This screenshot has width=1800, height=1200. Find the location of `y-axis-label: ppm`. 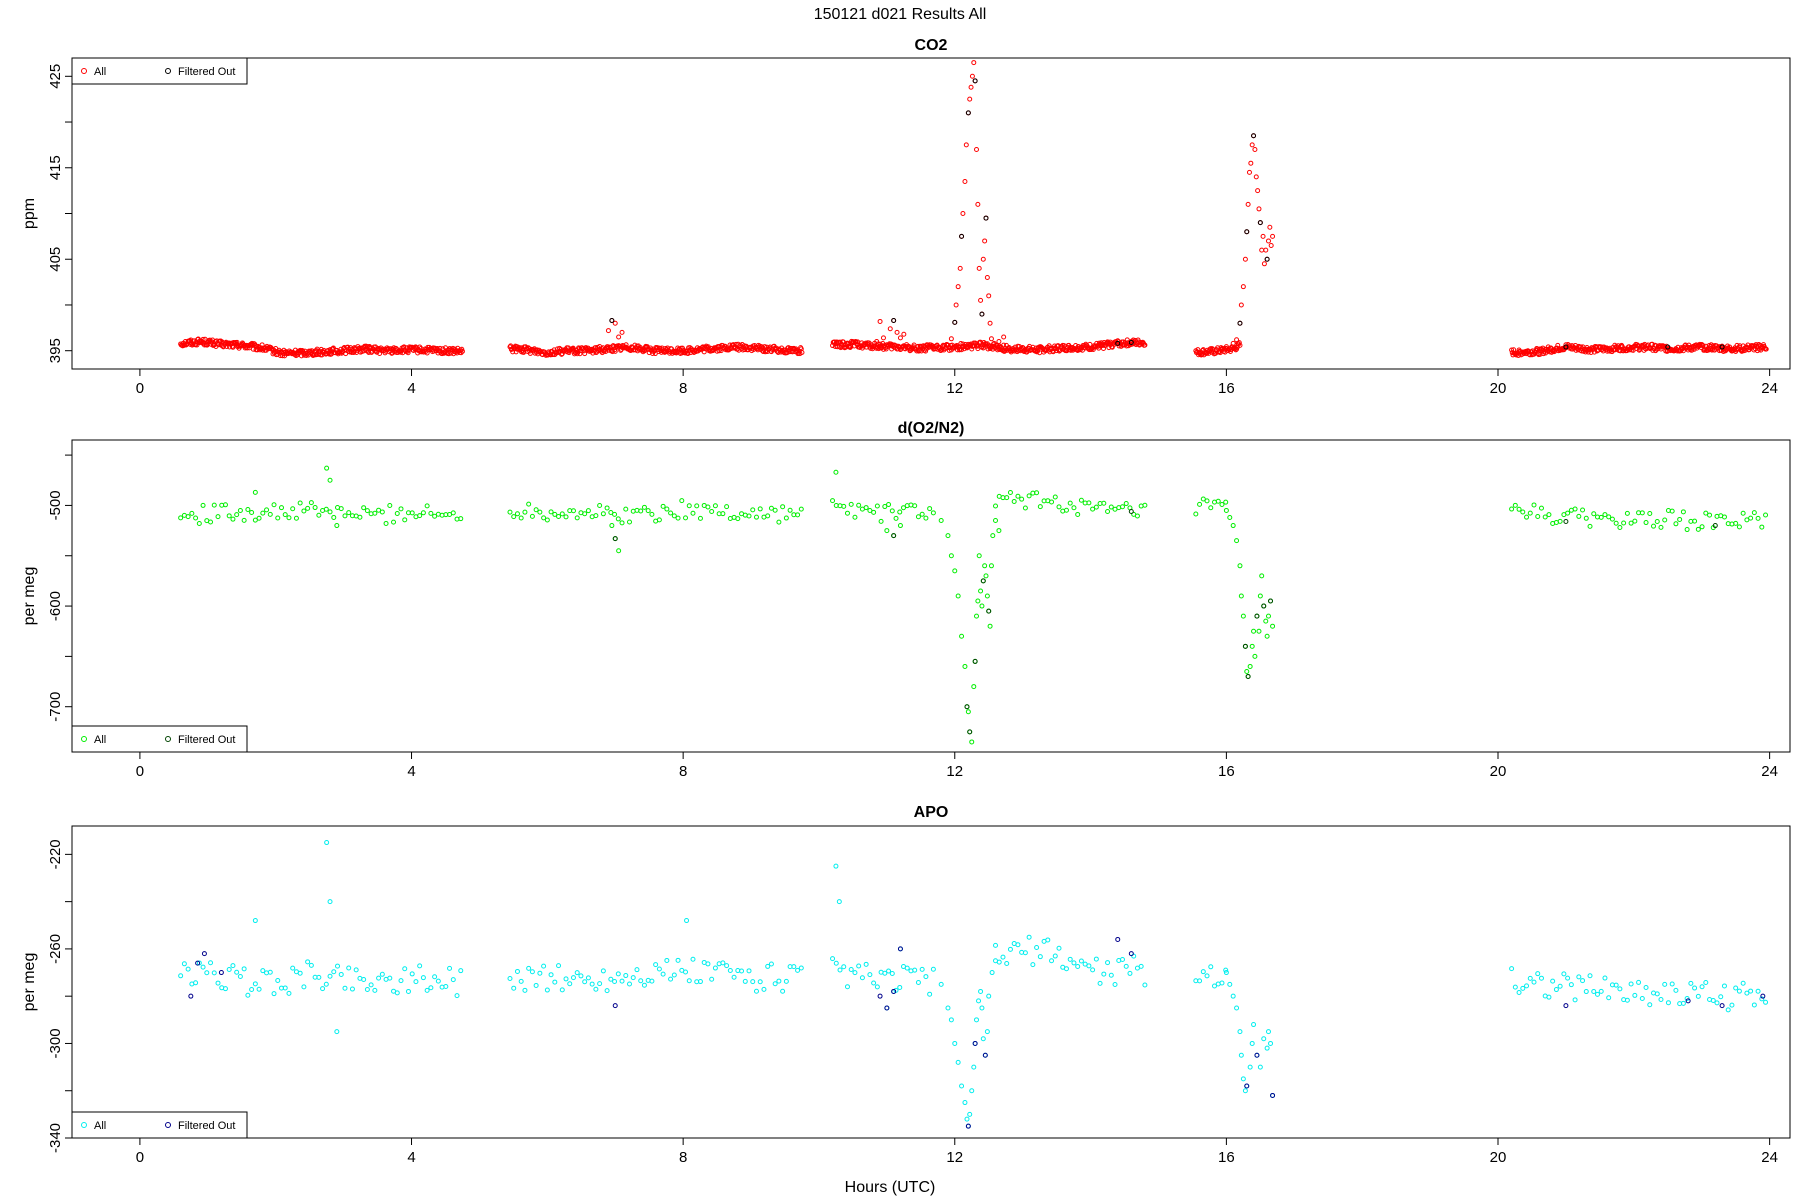

y-axis-label: ppm is located at coordinates (29, 213).